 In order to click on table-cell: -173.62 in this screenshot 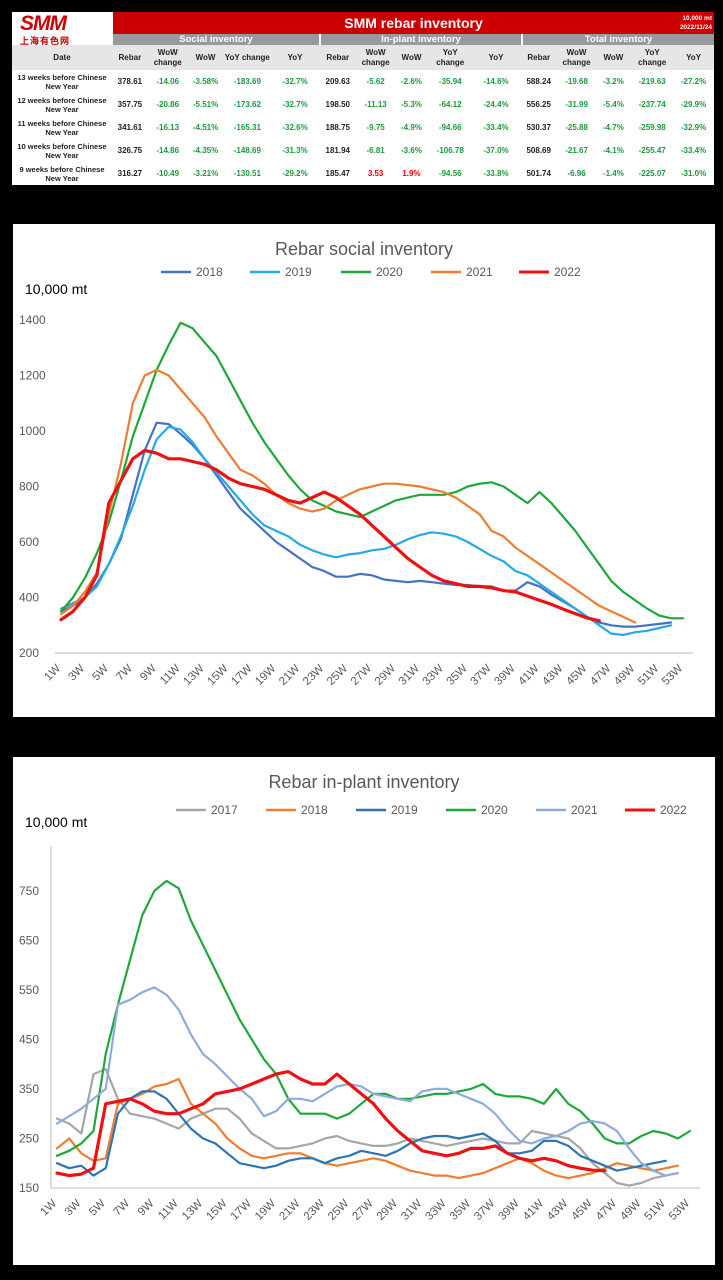, I will do `click(247, 104)`.